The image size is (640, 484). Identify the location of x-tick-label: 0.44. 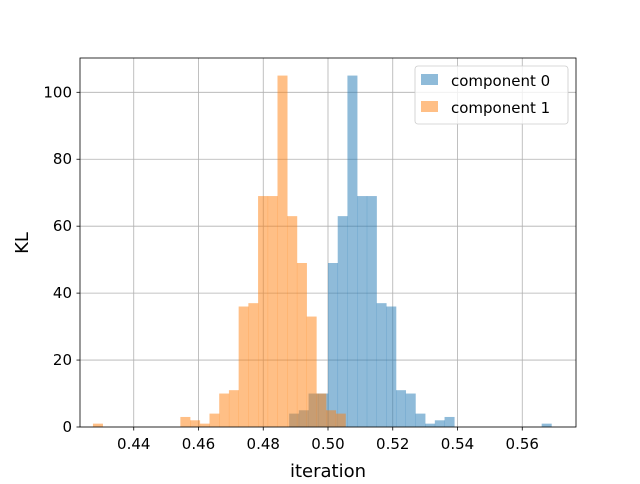
(133, 444).